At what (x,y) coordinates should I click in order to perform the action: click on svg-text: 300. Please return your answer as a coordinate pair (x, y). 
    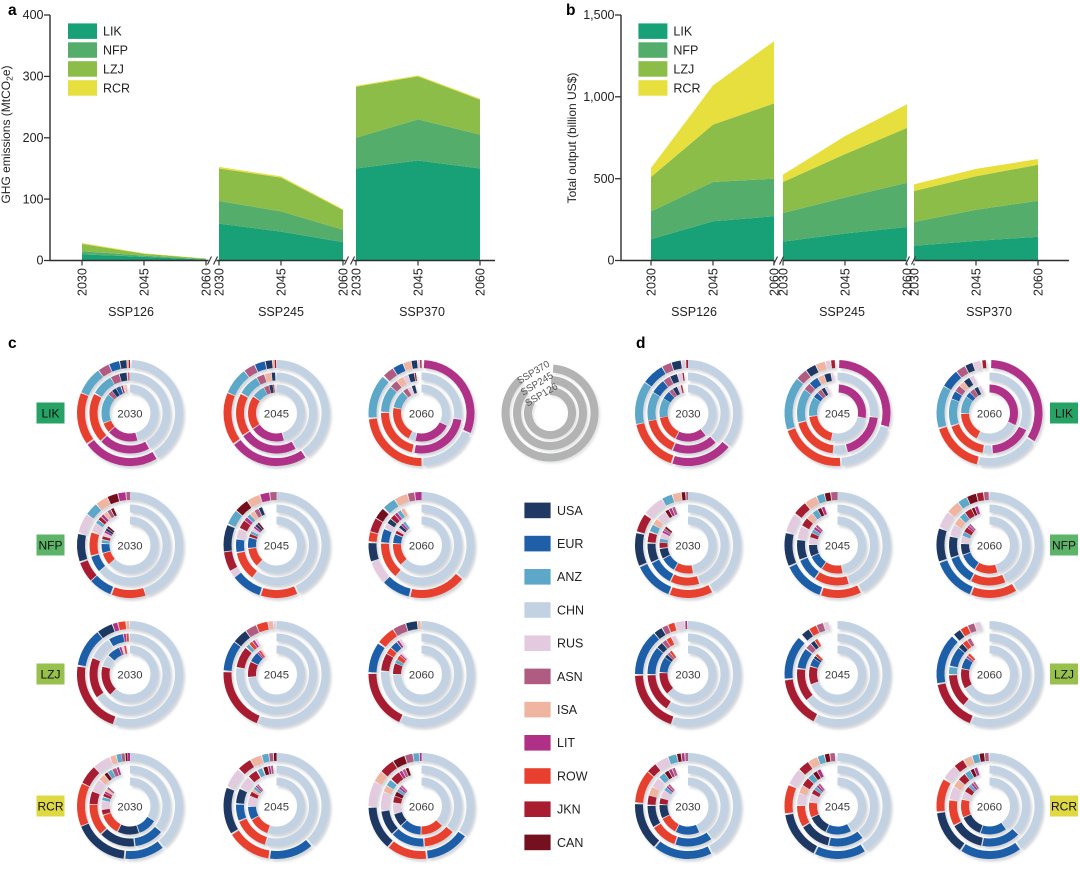
    Looking at the image, I should click on (33, 77).